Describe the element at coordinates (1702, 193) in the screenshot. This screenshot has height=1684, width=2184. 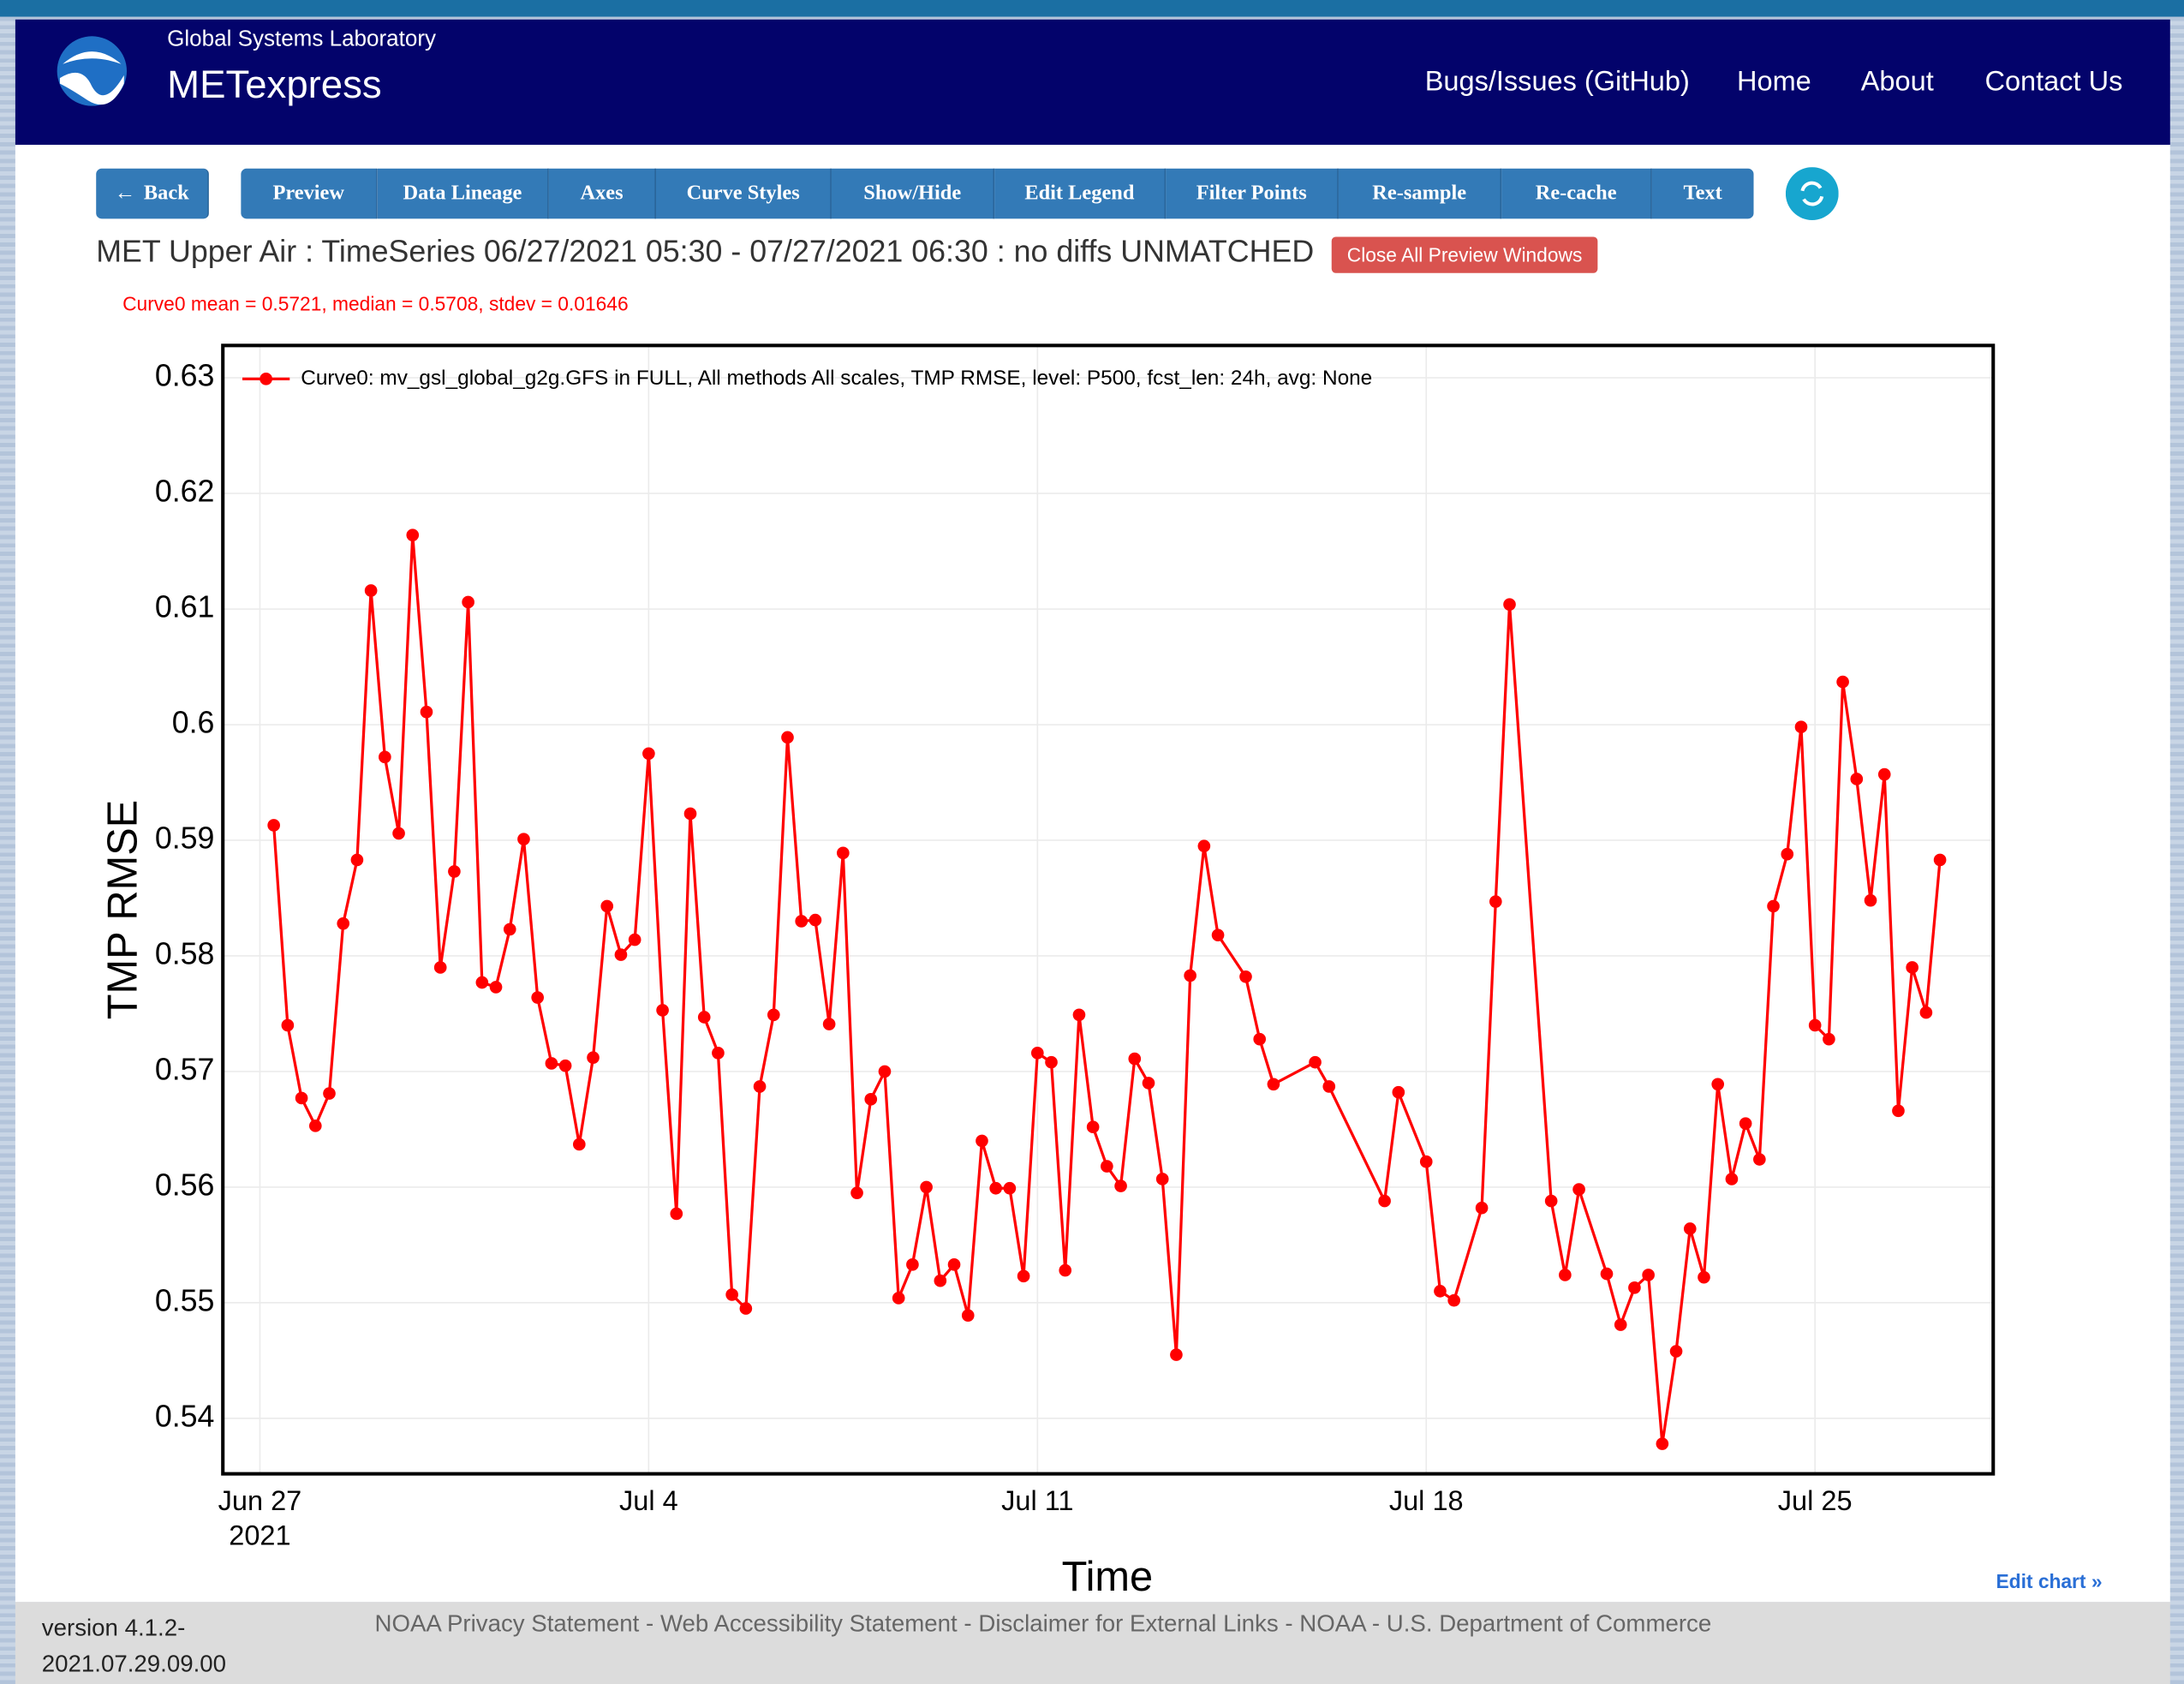
I see `text-button: Text` at that location.